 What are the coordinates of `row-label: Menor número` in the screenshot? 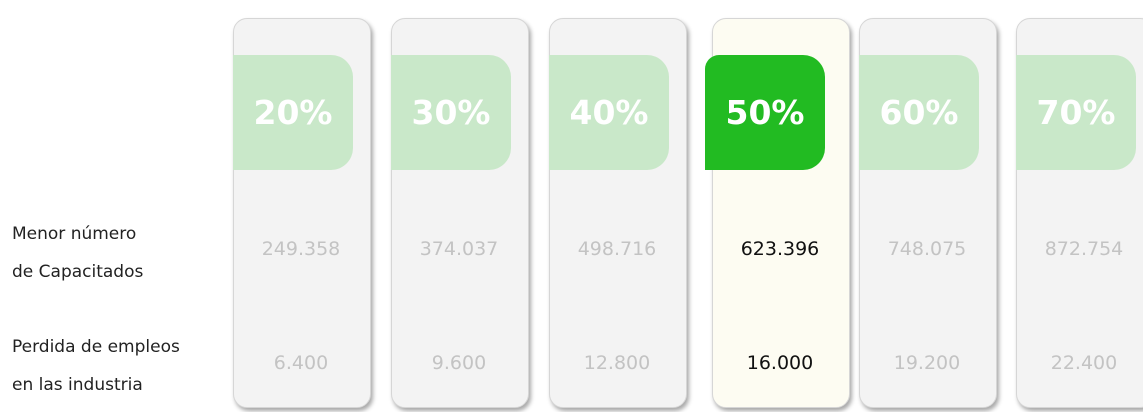 It's located at (74, 234).